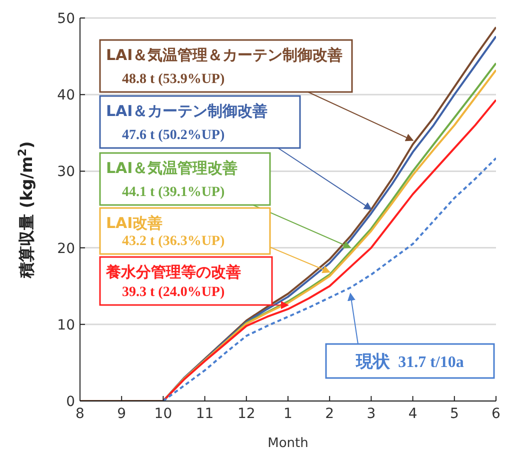 This screenshot has width=517, height=468. Describe the element at coordinates (288, 414) in the screenshot. I see `x-tick-label: 1` at that location.